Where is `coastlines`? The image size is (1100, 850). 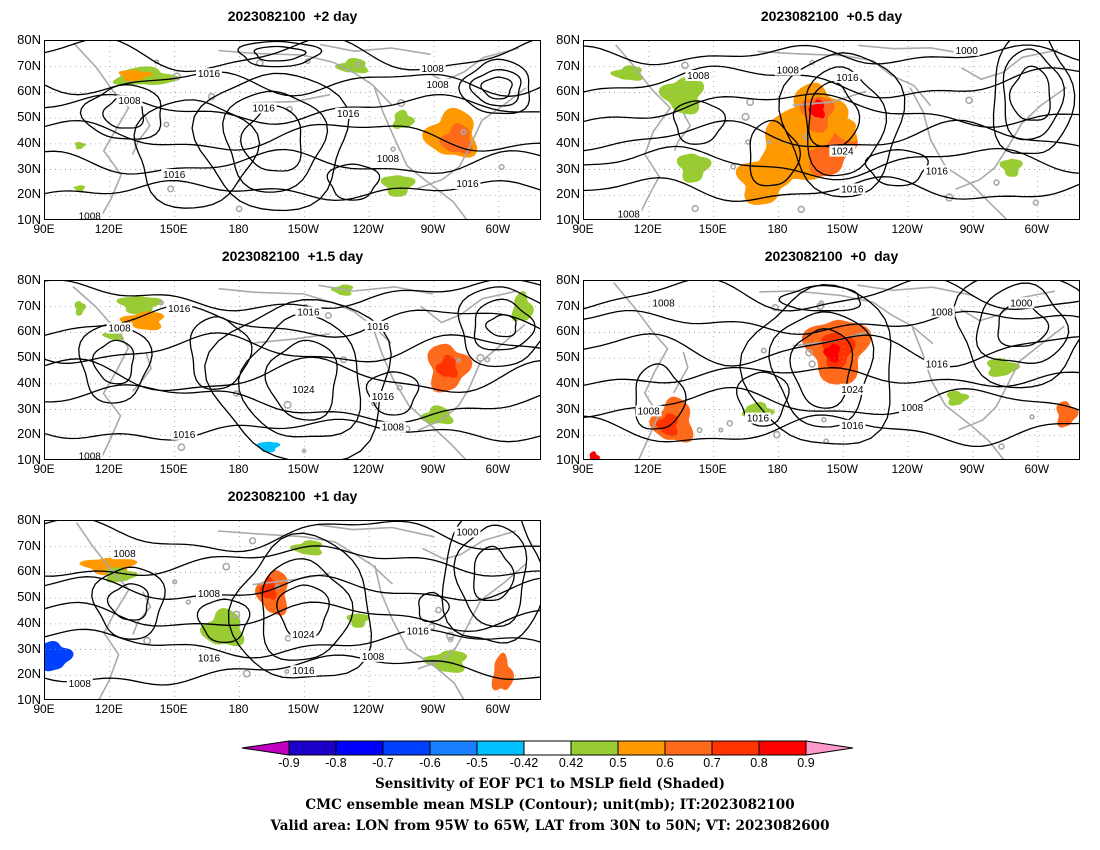 coastlines is located at coordinates (841, 131).